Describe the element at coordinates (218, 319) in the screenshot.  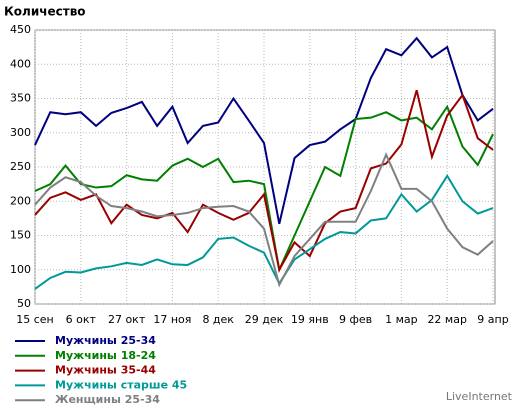
I see `x-tick-label: 8 дек` at that location.